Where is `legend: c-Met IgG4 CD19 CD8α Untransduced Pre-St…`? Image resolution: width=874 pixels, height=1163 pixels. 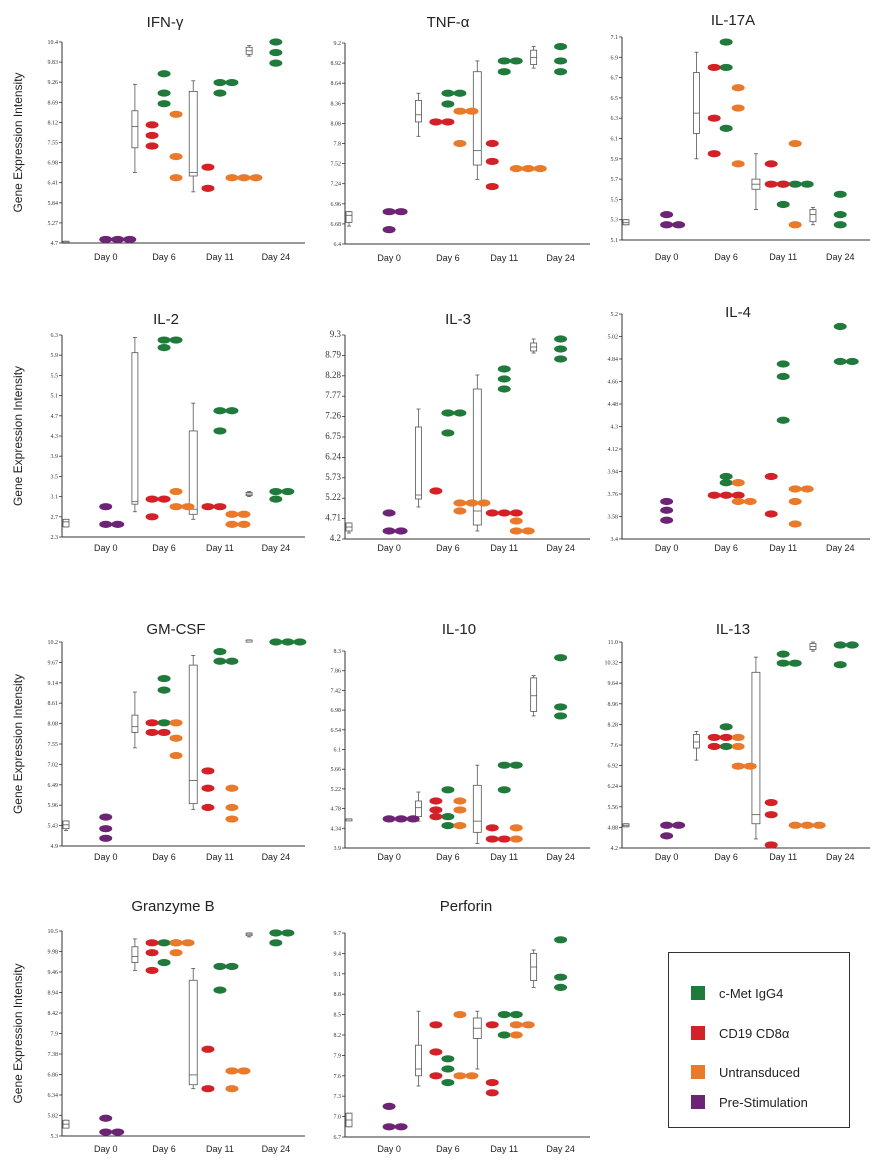
legend: c-Met IgG4 CD19 CD8α Untransduced Pre-St… is located at coordinates (759, 1040).